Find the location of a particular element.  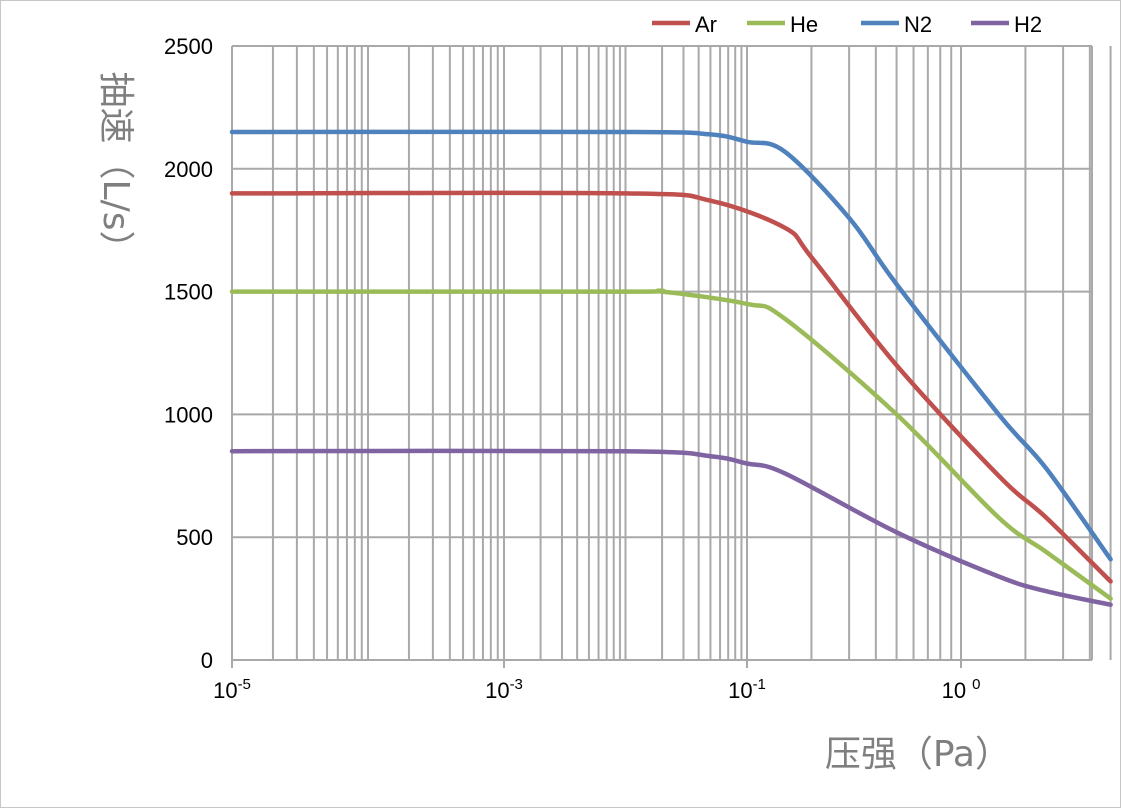

x-tick-label: 10⁻¹ is located at coordinates (747, 689).